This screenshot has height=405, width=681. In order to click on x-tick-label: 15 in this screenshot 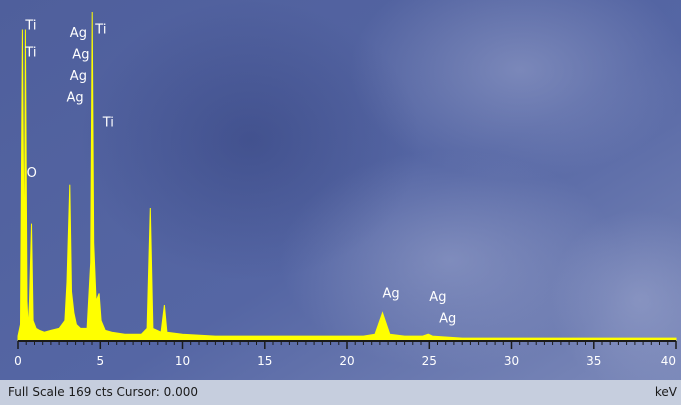, I will do `click(264, 361)`.